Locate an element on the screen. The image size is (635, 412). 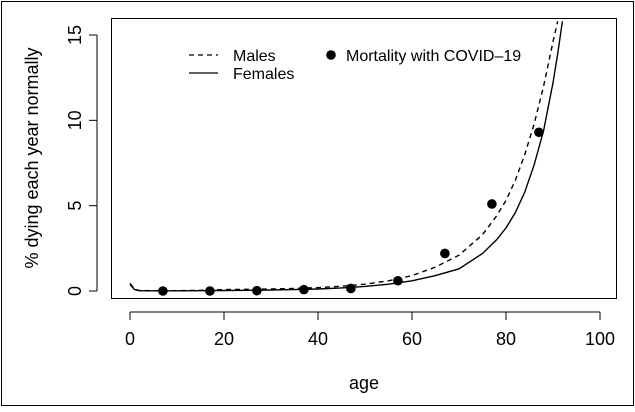
x-tick-label: 60 is located at coordinates (412, 339).